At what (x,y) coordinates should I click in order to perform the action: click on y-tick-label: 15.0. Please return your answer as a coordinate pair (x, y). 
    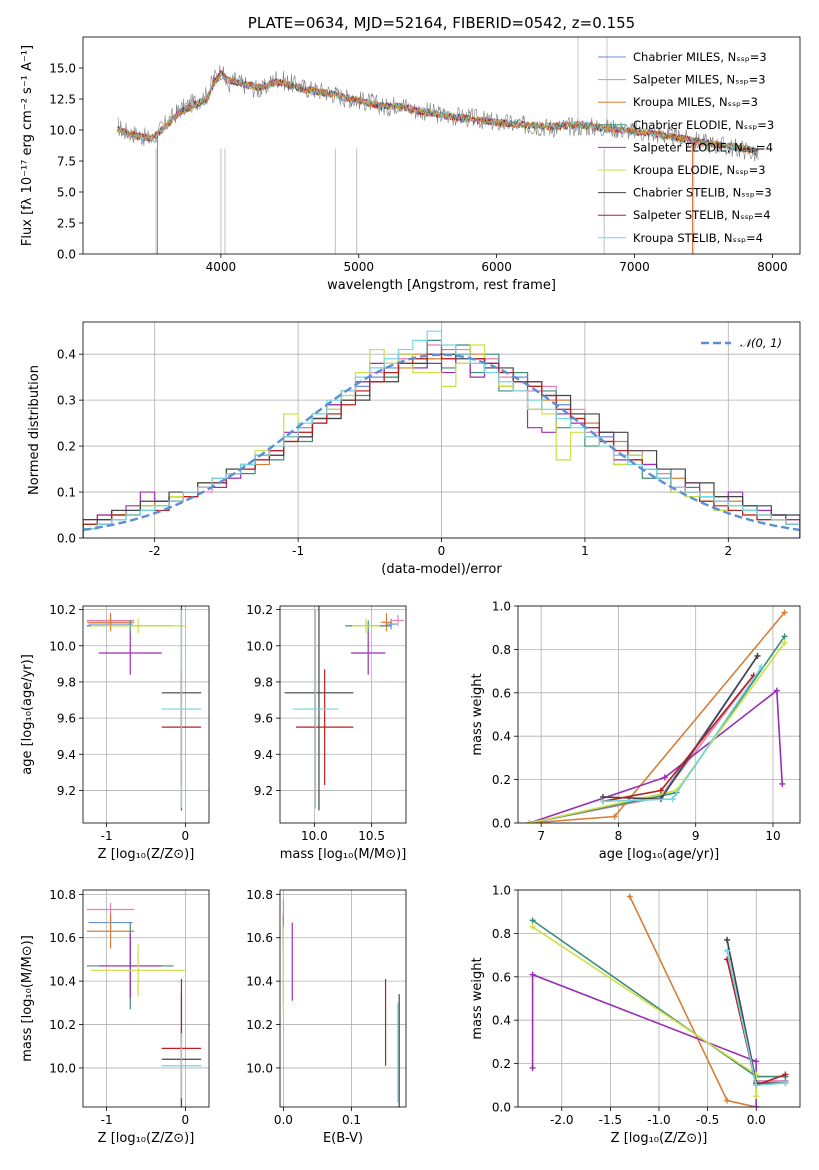
    Looking at the image, I should click on (62, 69).